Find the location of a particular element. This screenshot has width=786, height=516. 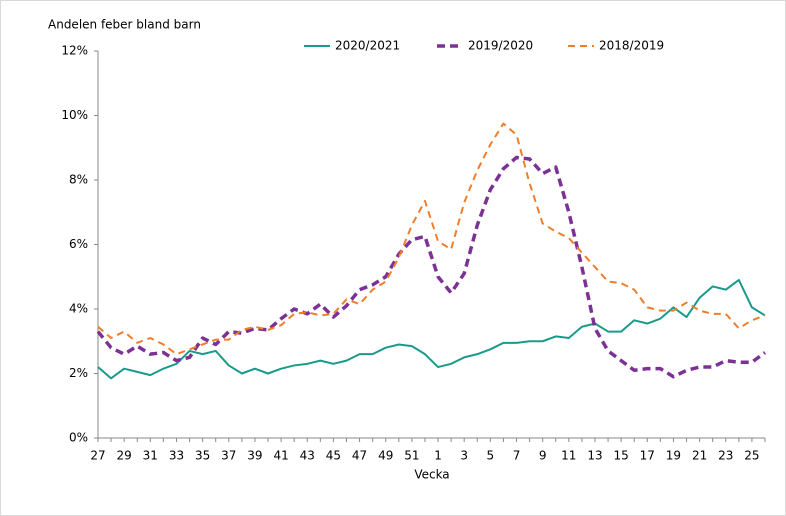

x-tick-label: 21 is located at coordinates (699, 456).